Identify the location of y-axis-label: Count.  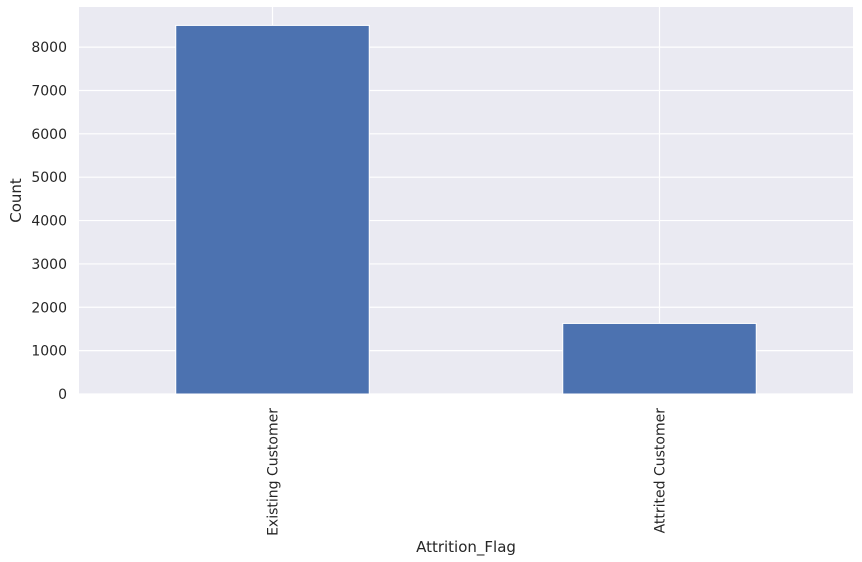
(16, 200).